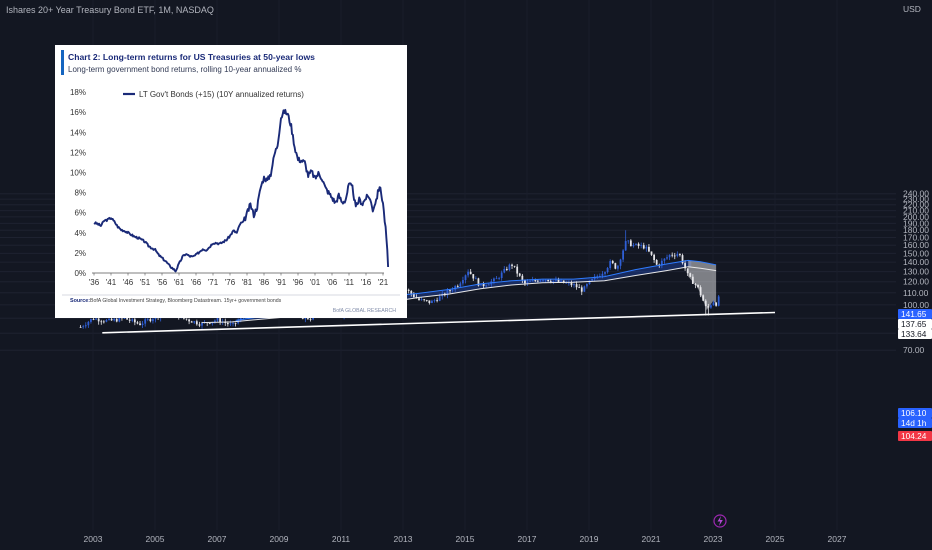  What do you see at coordinates (298, 282) in the screenshot?
I see `inset-x-tick-label: '96` at bounding box center [298, 282].